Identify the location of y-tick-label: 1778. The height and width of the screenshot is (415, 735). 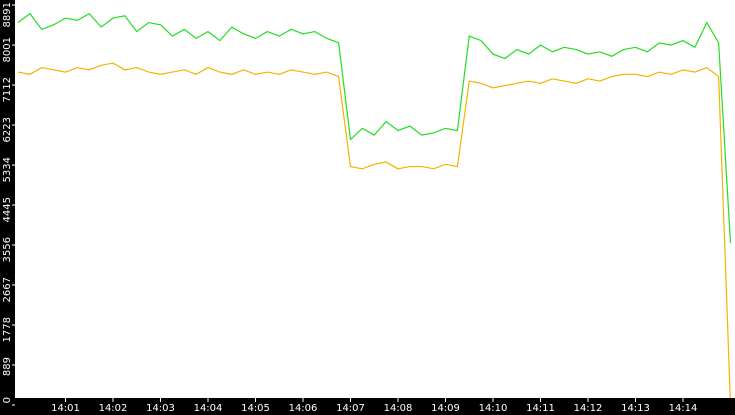
(7, 329).